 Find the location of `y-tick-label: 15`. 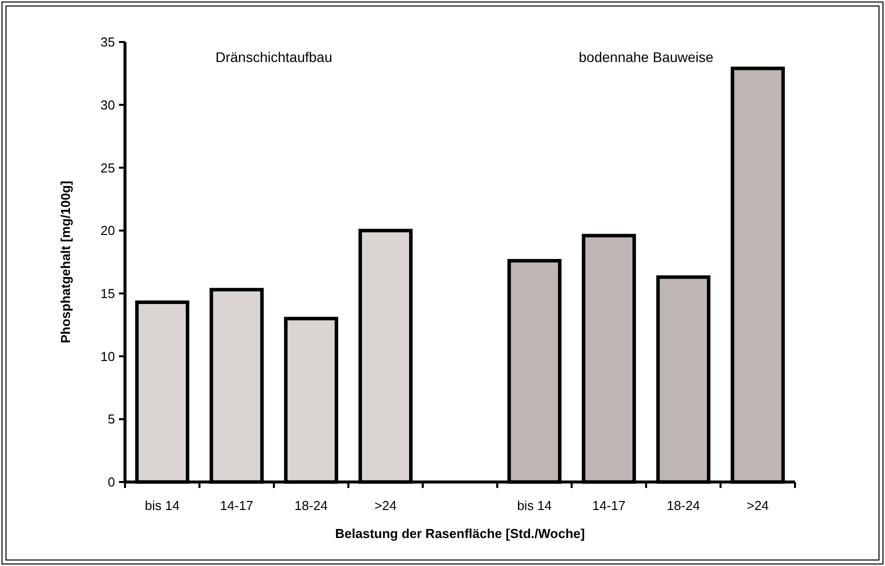

y-tick-label: 15 is located at coordinates (107, 293).